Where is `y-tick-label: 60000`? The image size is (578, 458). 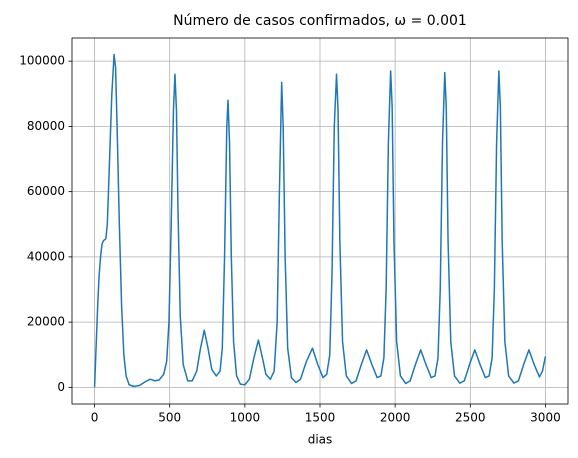
y-tick-label: 60000 is located at coordinates (46, 191).